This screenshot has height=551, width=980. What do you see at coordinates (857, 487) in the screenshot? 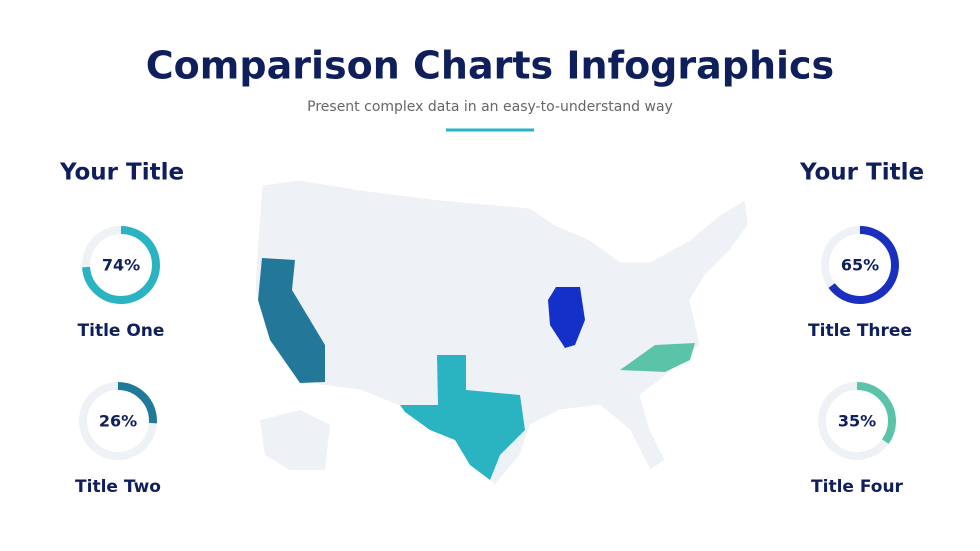
I see `gauge-label: Title Four` at bounding box center [857, 487].